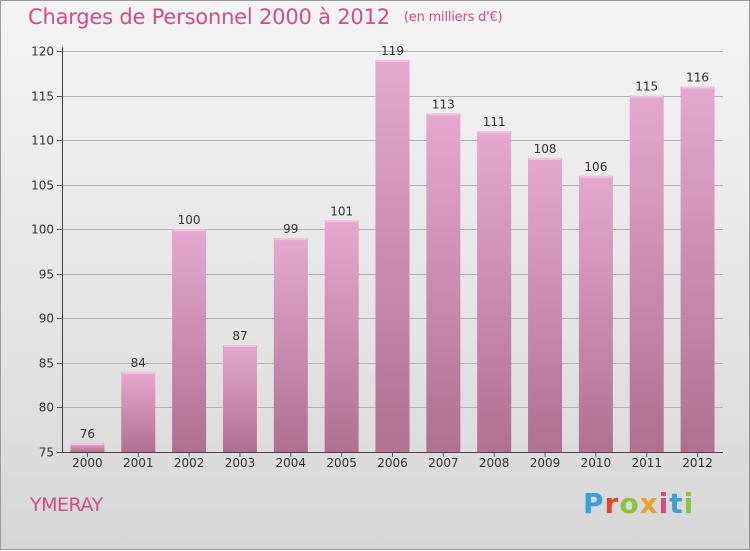 This screenshot has height=551, width=750. Describe the element at coordinates (46, 364) in the screenshot. I see `y-tick-label: 85` at that location.